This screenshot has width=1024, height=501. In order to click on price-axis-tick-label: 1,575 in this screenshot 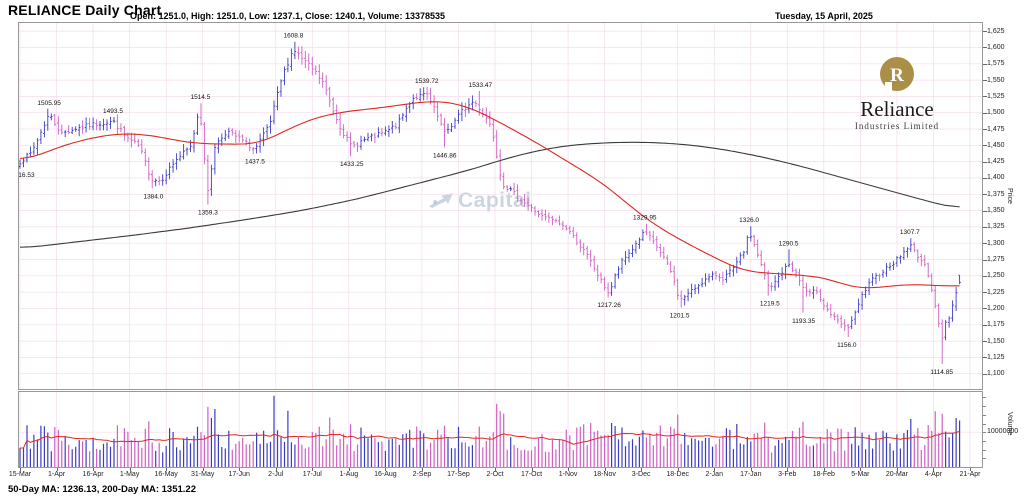, I will do `click(996, 64)`.